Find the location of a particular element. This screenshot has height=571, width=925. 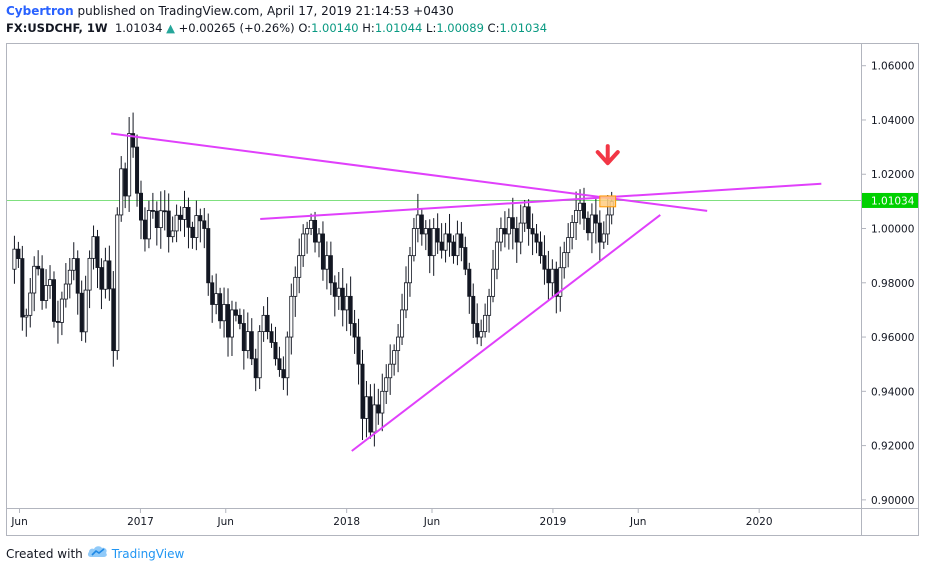

current-price-label: 1.01034 is located at coordinates (893, 201).